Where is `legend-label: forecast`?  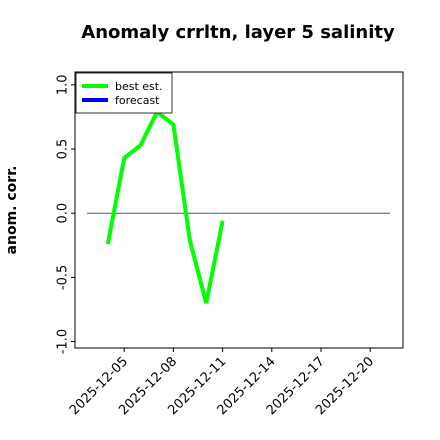
legend-label: forecast is located at coordinates (137, 100).